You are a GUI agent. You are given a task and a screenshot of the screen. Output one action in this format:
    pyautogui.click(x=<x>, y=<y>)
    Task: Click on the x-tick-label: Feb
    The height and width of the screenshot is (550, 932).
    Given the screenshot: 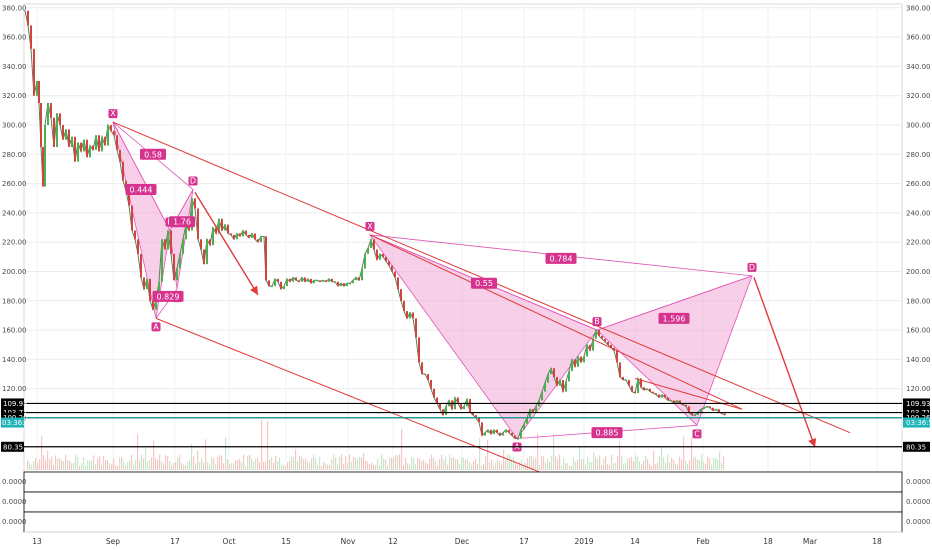 What is the action you would take?
    pyautogui.click(x=703, y=541)
    